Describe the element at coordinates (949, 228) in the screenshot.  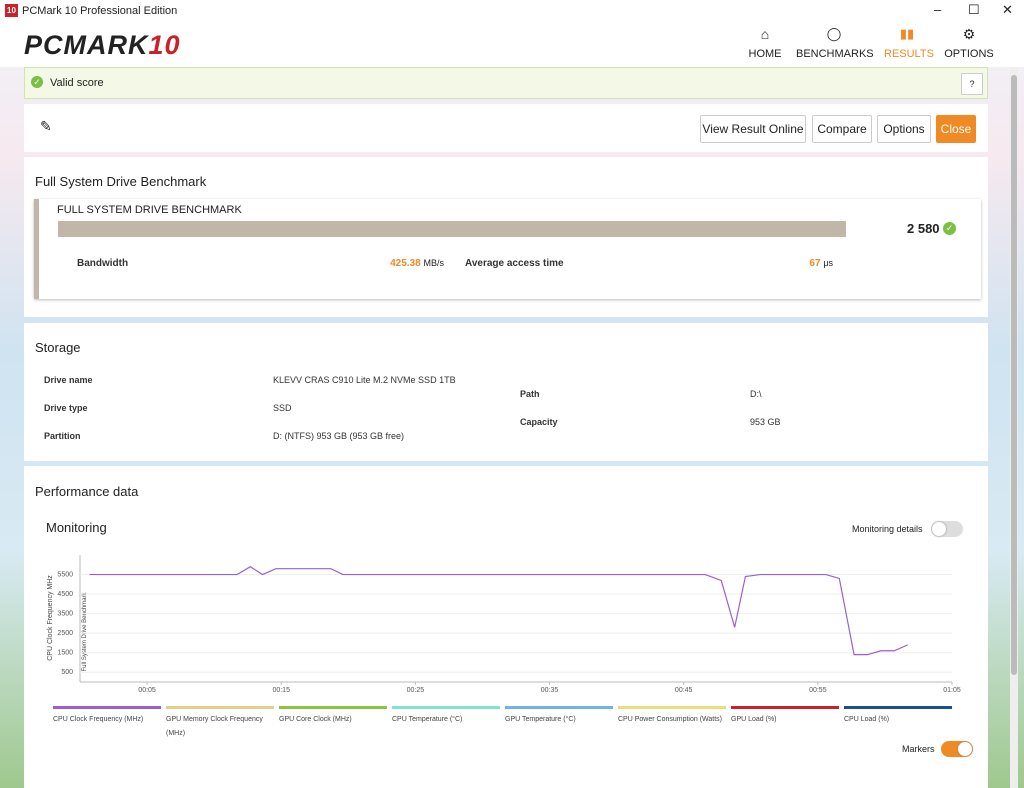
I see `score-check: ✓` at that location.